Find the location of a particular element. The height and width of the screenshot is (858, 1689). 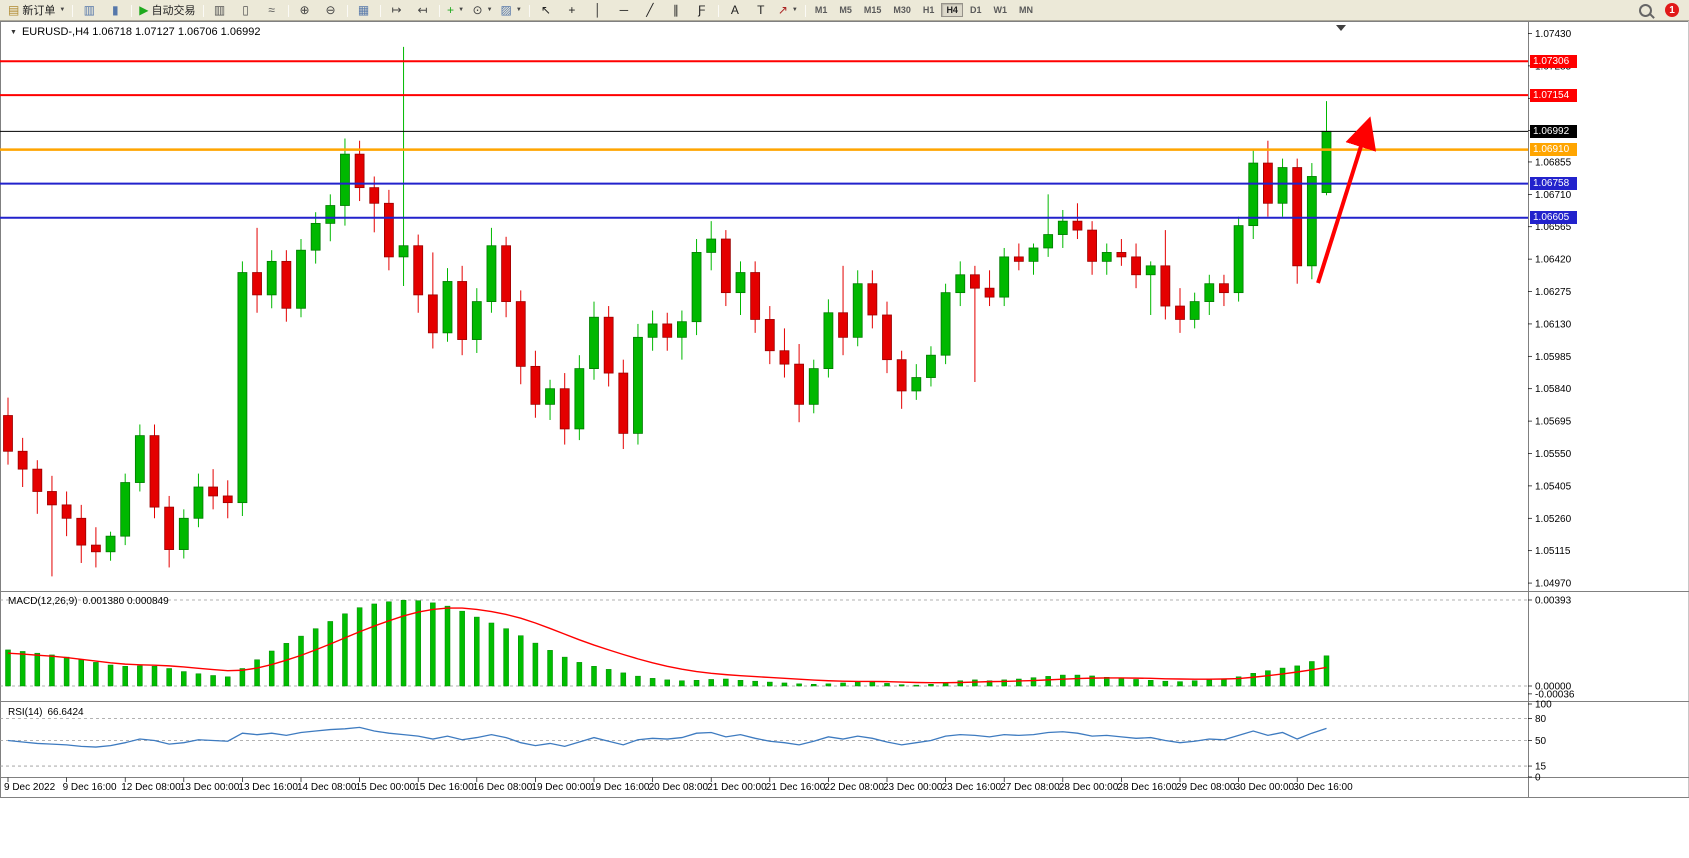

trendline-button: ╱ is located at coordinates (650, 10).